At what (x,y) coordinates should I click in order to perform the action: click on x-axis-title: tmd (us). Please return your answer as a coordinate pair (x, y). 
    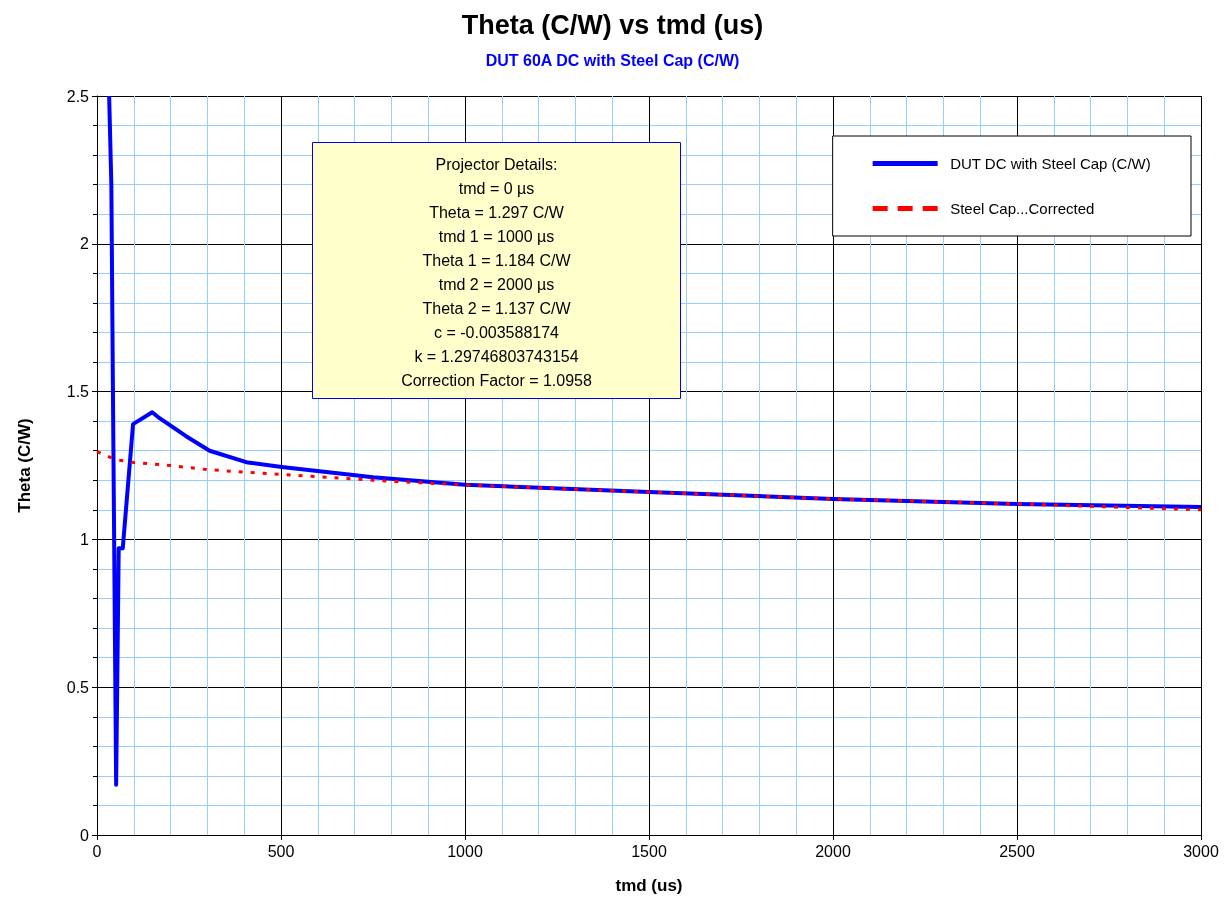
    Looking at the image, I should click on (649, 885).